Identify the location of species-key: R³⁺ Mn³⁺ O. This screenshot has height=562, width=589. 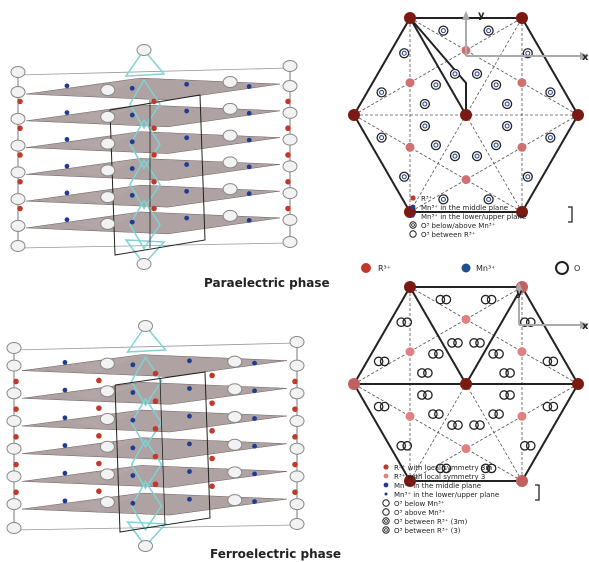
(470, 268).